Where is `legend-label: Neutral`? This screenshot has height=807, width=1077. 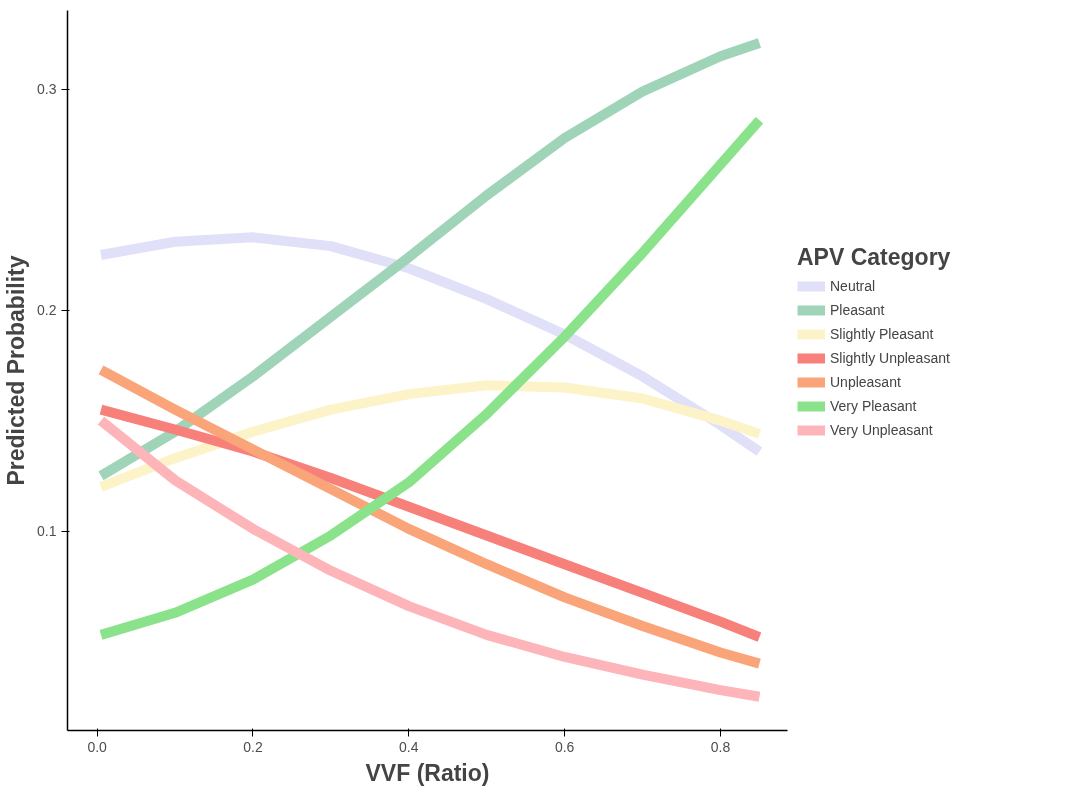 legend-label: Neutral is located at coordinates (853, 286).